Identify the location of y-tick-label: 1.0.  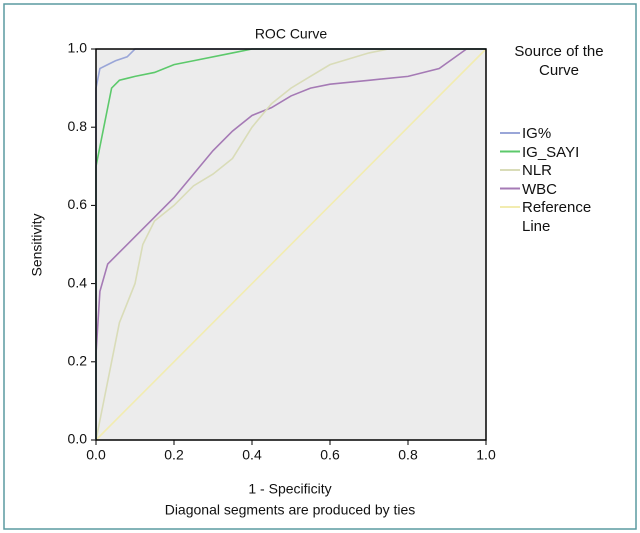
(78, 48).